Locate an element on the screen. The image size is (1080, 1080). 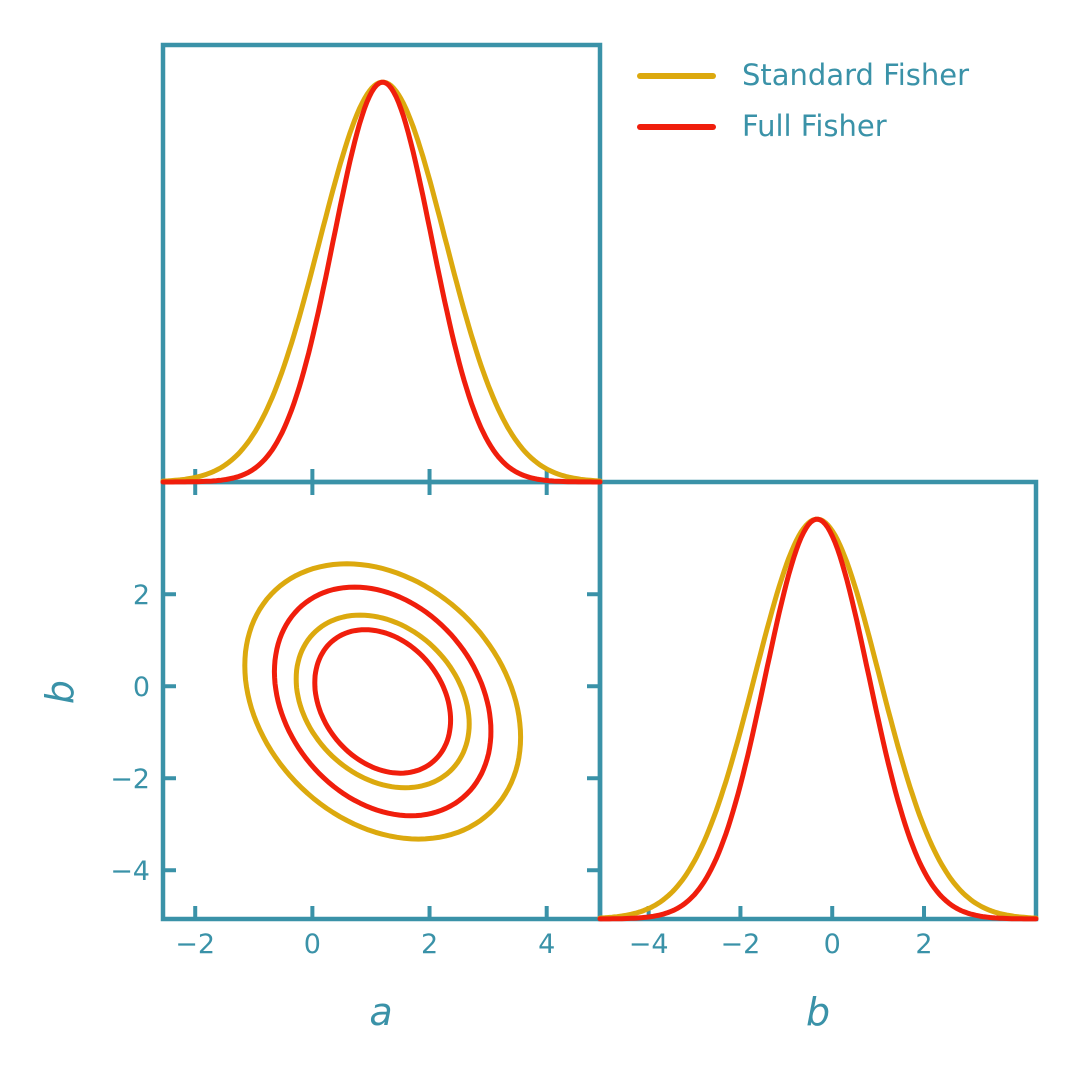
legend-label-standard-fisher: Standard Fisher is located at coordinates (856, 75).